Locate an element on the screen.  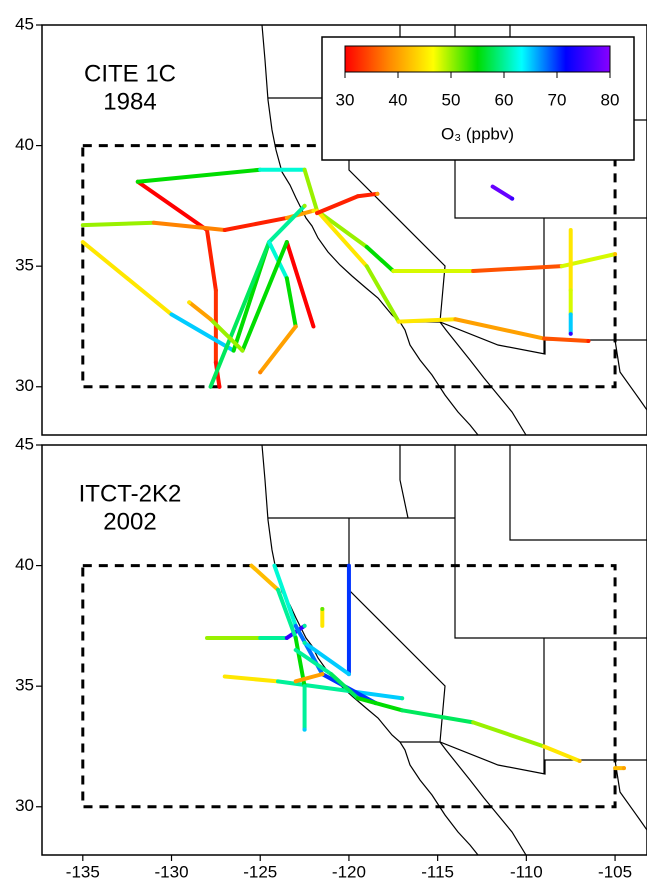
colorbar-tick-label: 30 is located at coordinates (345, 99).